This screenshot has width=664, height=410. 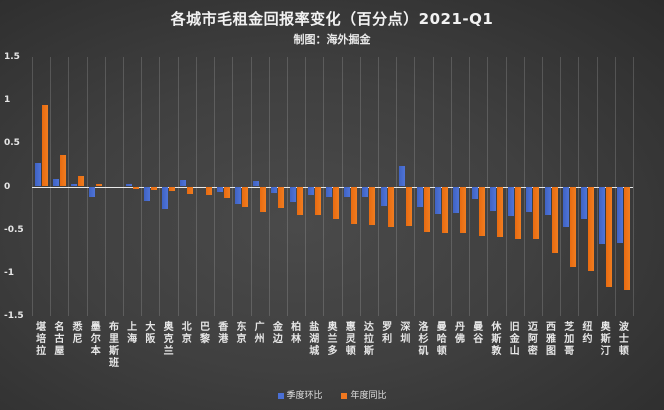 What do you see at coordinates (280, 395) in the screenshot?
I see `legend-swatch-blue` at bounding box center [280, 395].